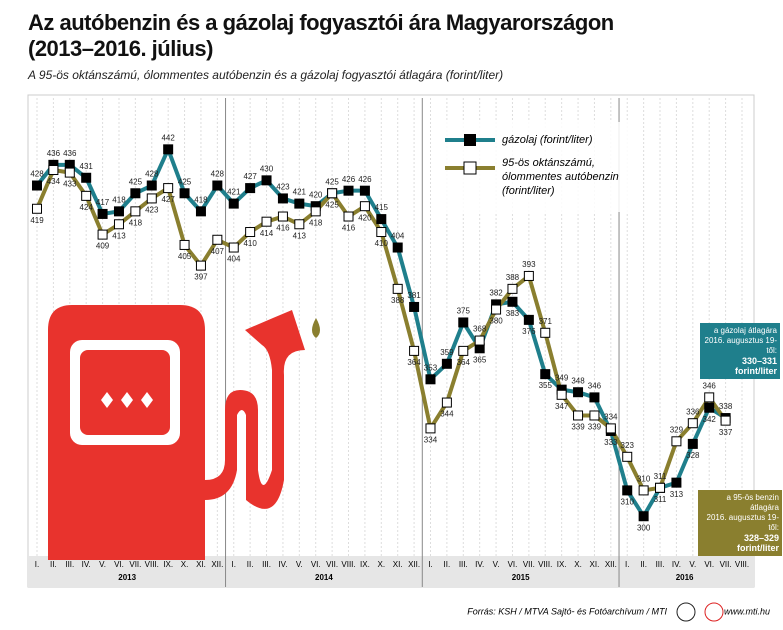 The image size is (783, 630). Describe the element at coordinates (127, 400) in the screenshot. I see `pump-icons` at that location.